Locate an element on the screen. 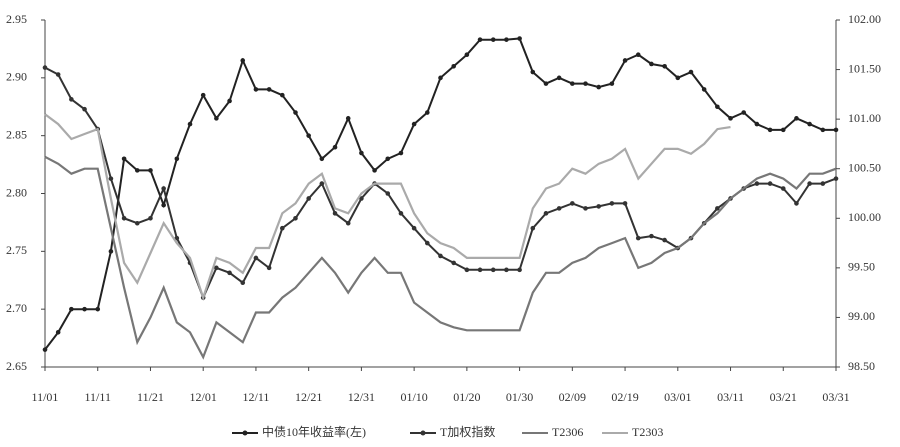 This screenshot has width=900, height=447. y-tick-label: 2.95 is located at coordinates (16, 19).